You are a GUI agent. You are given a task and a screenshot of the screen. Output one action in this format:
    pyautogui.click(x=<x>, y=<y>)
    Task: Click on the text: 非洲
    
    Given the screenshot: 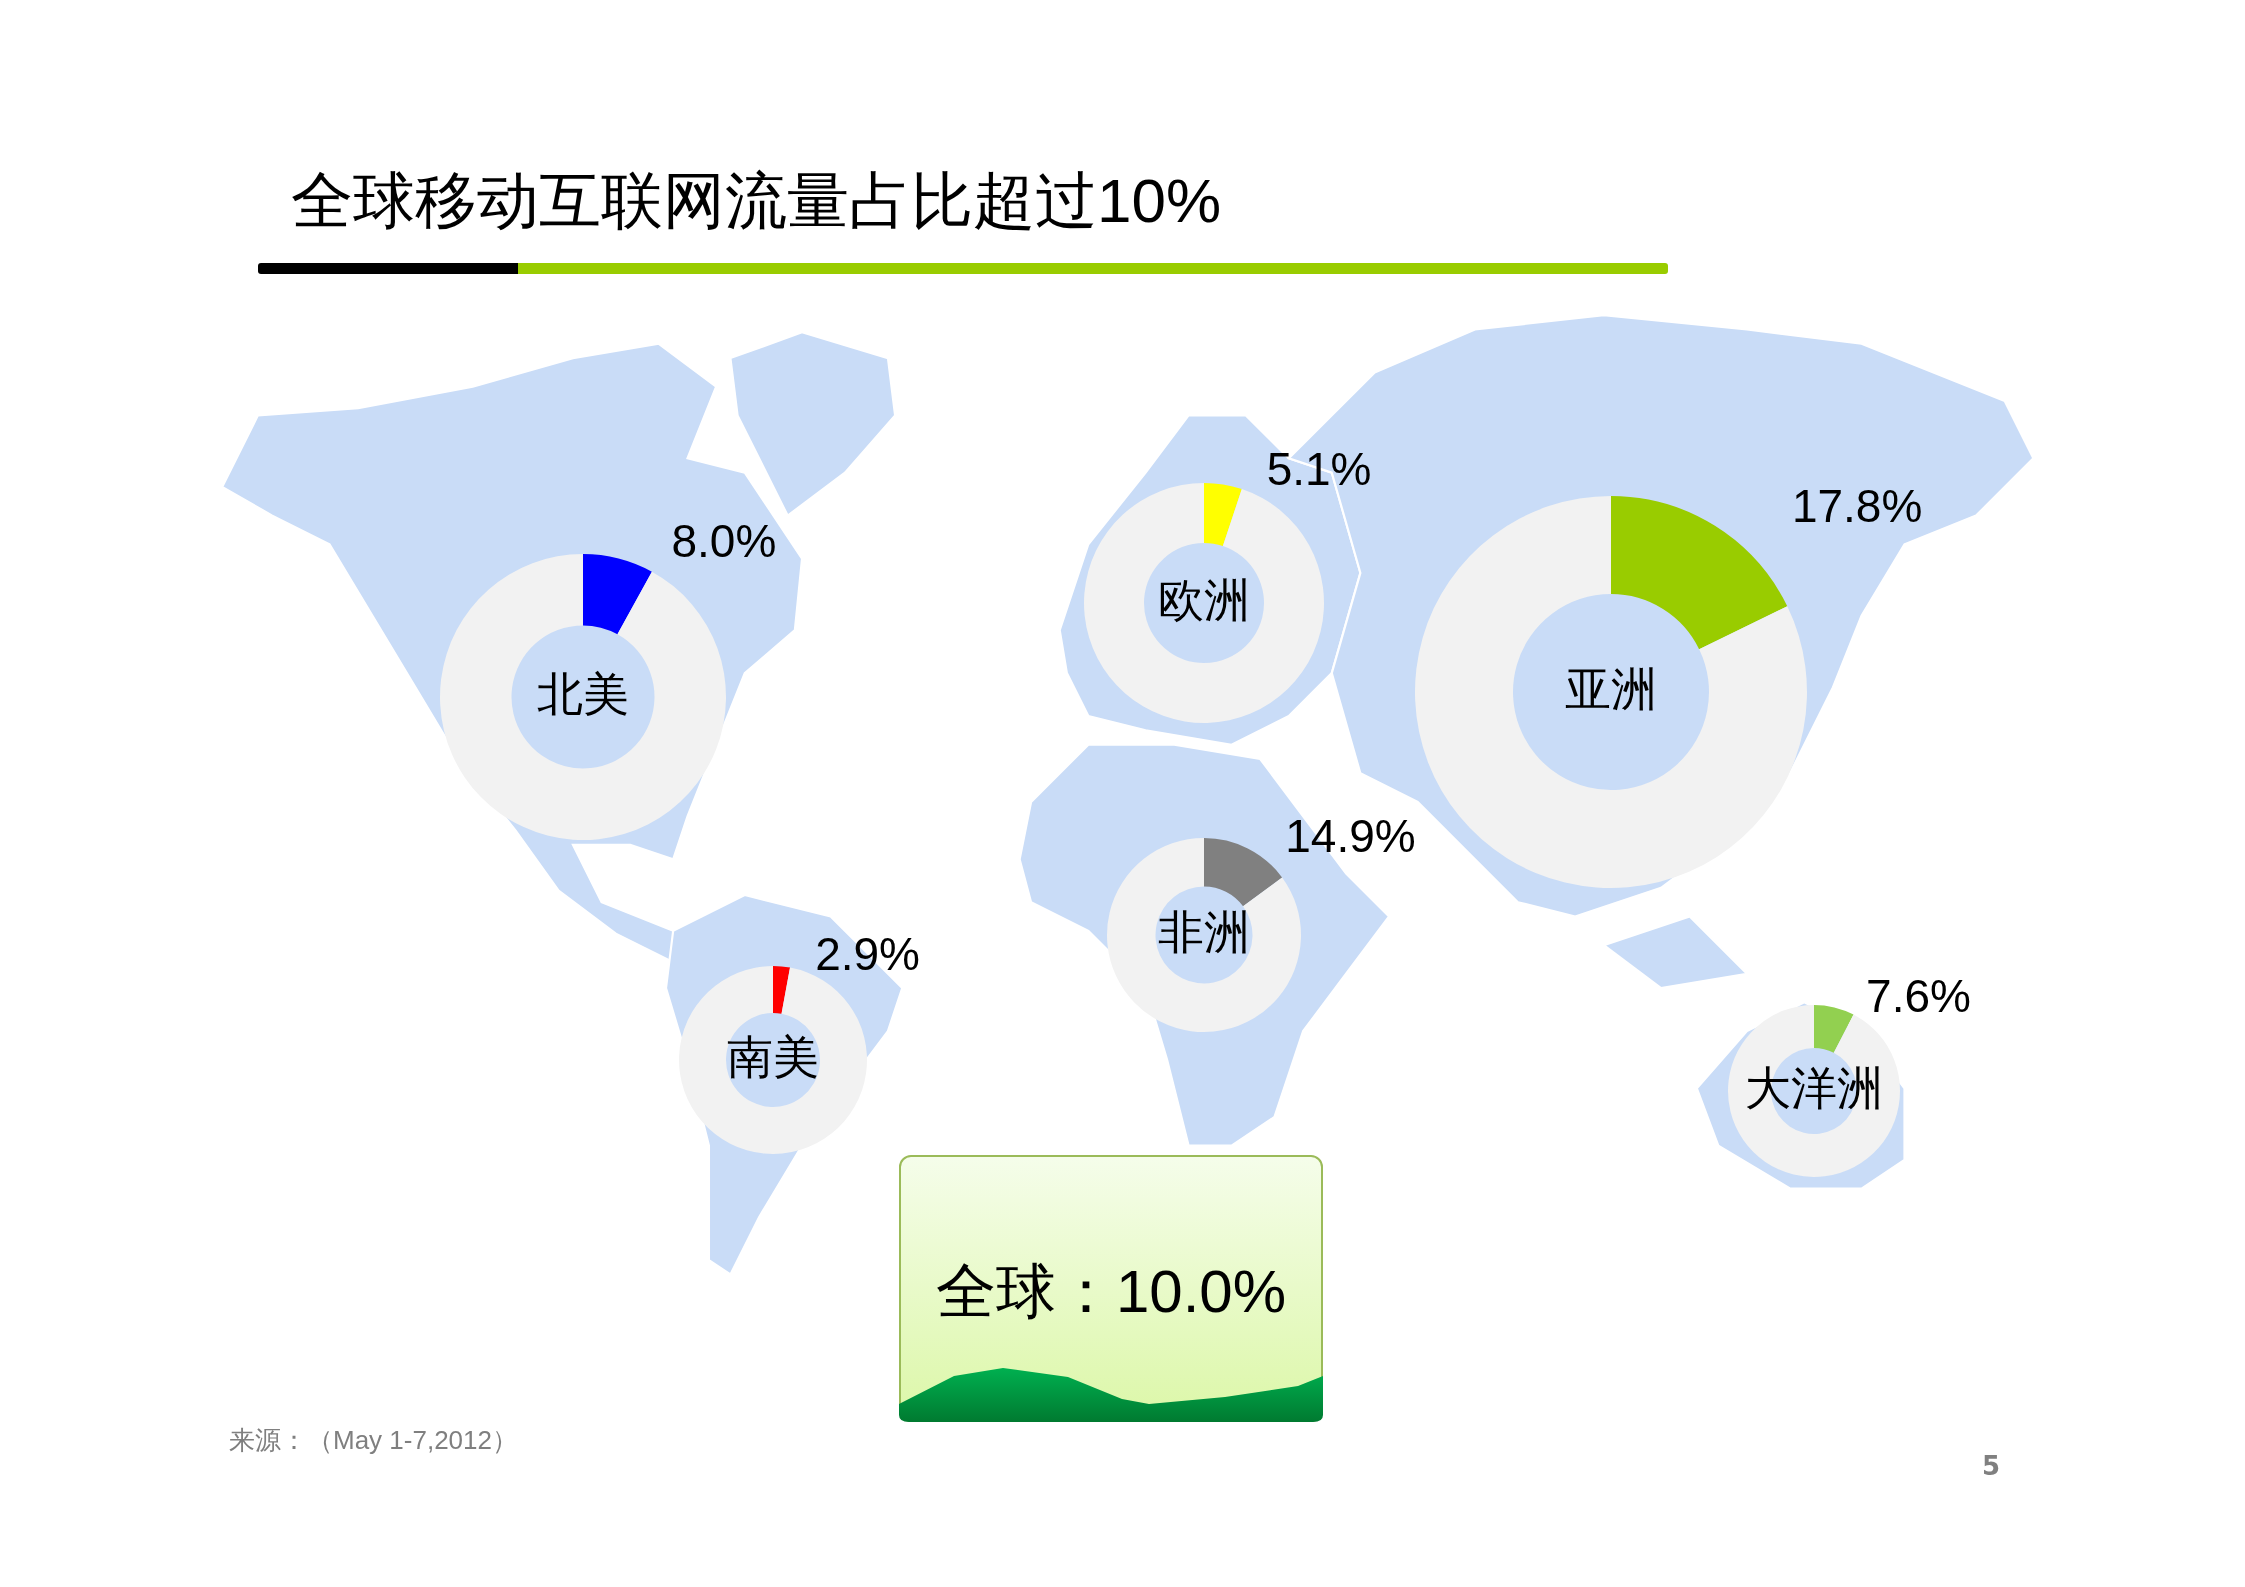 What is the action you would take?
    pyautogui.click(x=1204, y=931)
    